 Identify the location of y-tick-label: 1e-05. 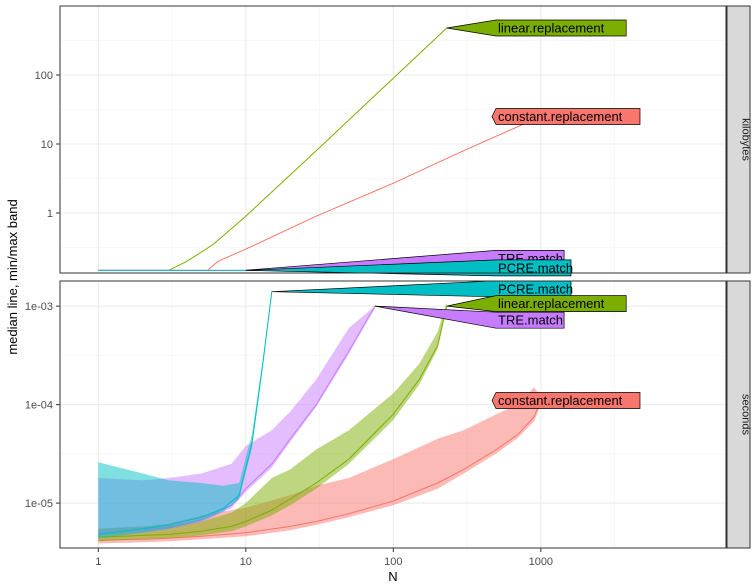
(39, 504).